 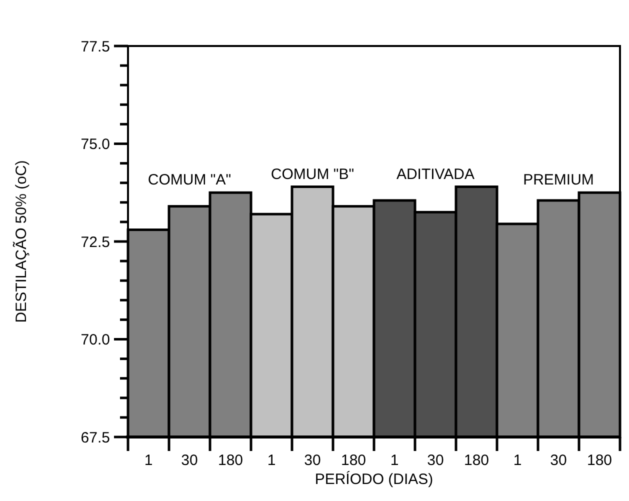 I want to click on y-tick-label: 75.0, so click(x=95, y=144).